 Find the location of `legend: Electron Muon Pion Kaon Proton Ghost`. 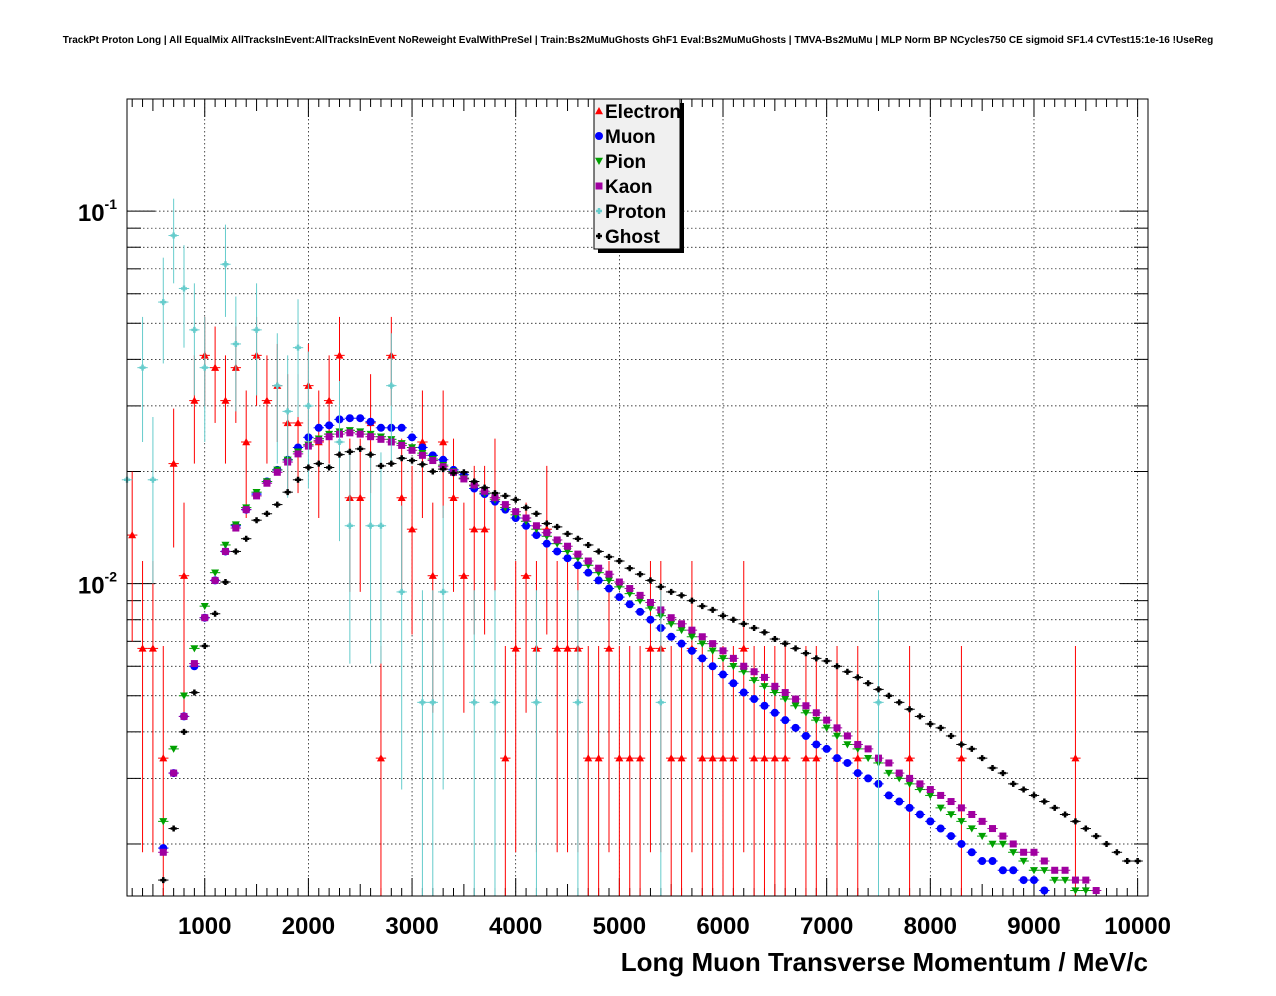

legend: Electron Muon Pion Kaon Proton Ghost is located at coordinates (638, 175).